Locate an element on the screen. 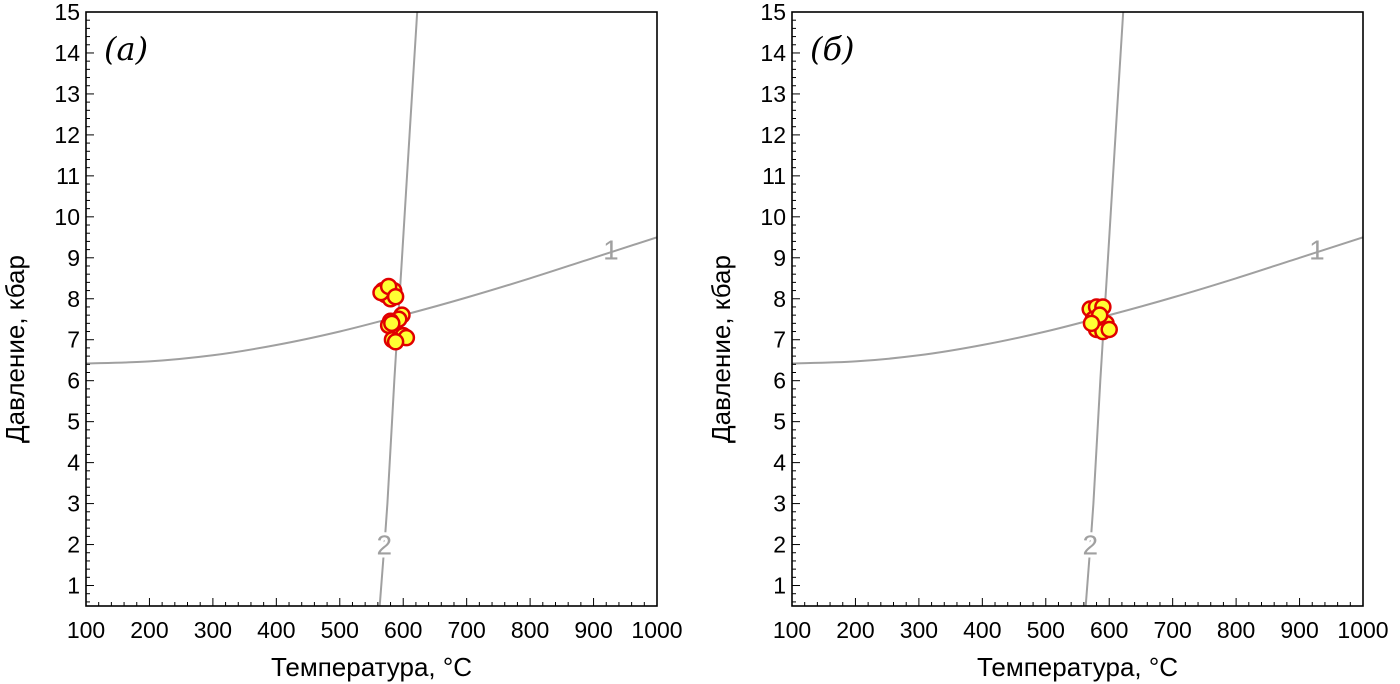  panel-label: (а) is located at coordinates (126, 49).